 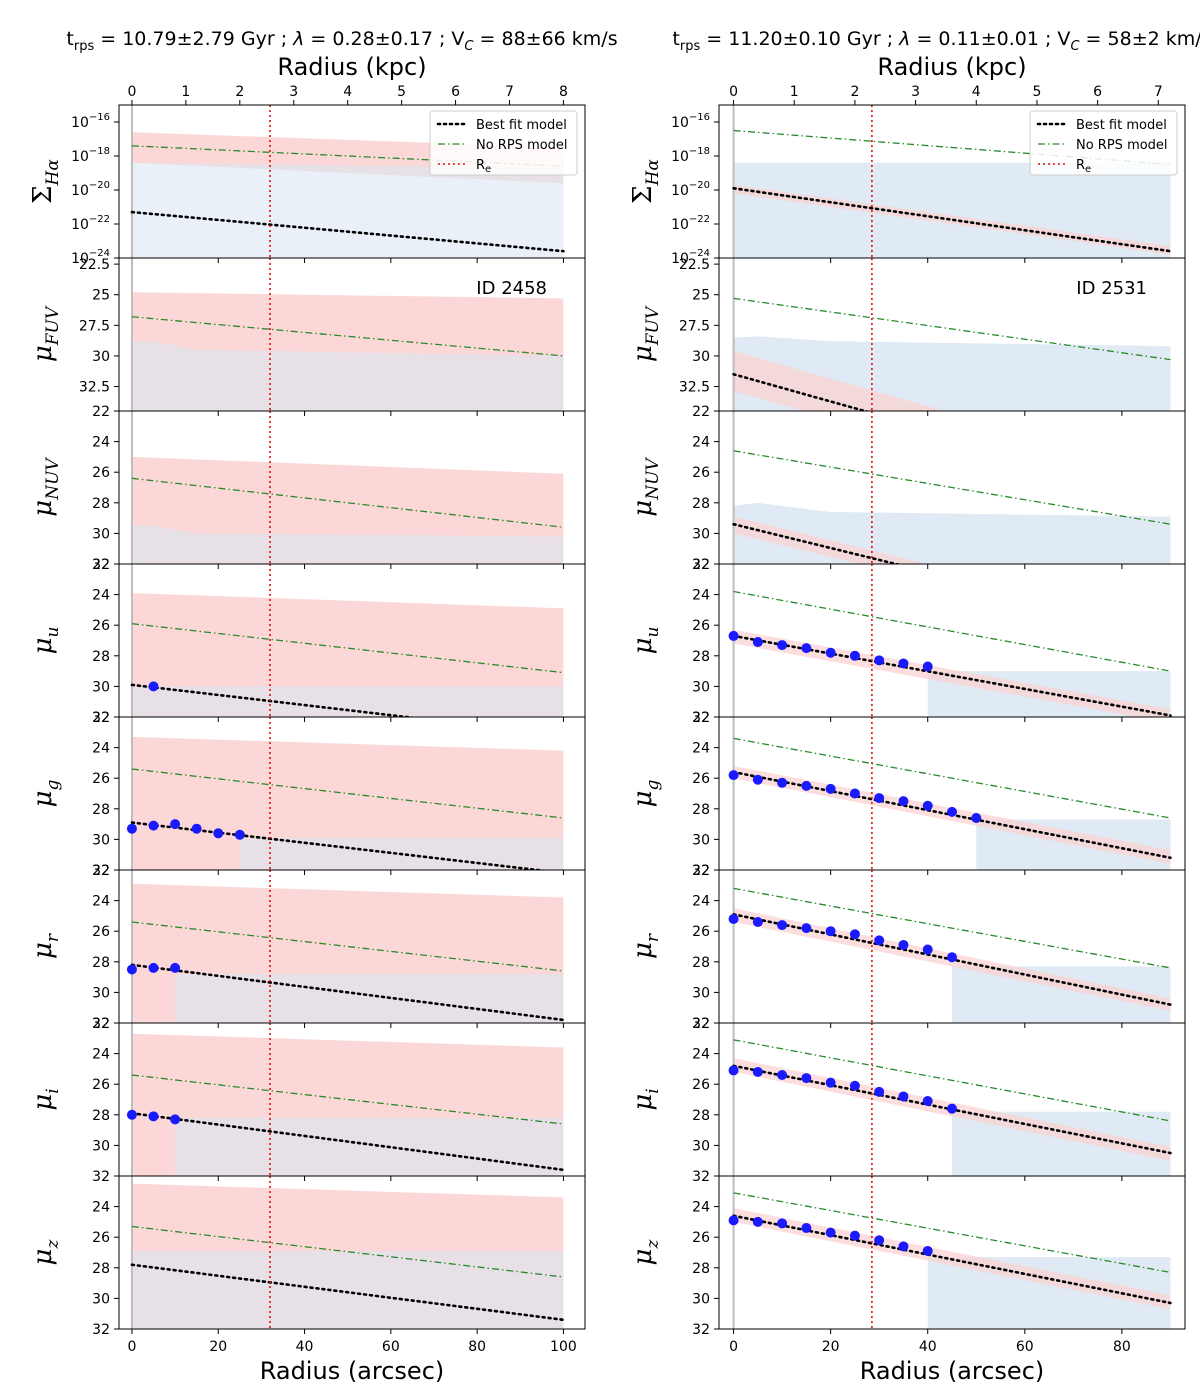 I want to click on top-axis-title: Radius (kpc), so click(x=351, y=67).